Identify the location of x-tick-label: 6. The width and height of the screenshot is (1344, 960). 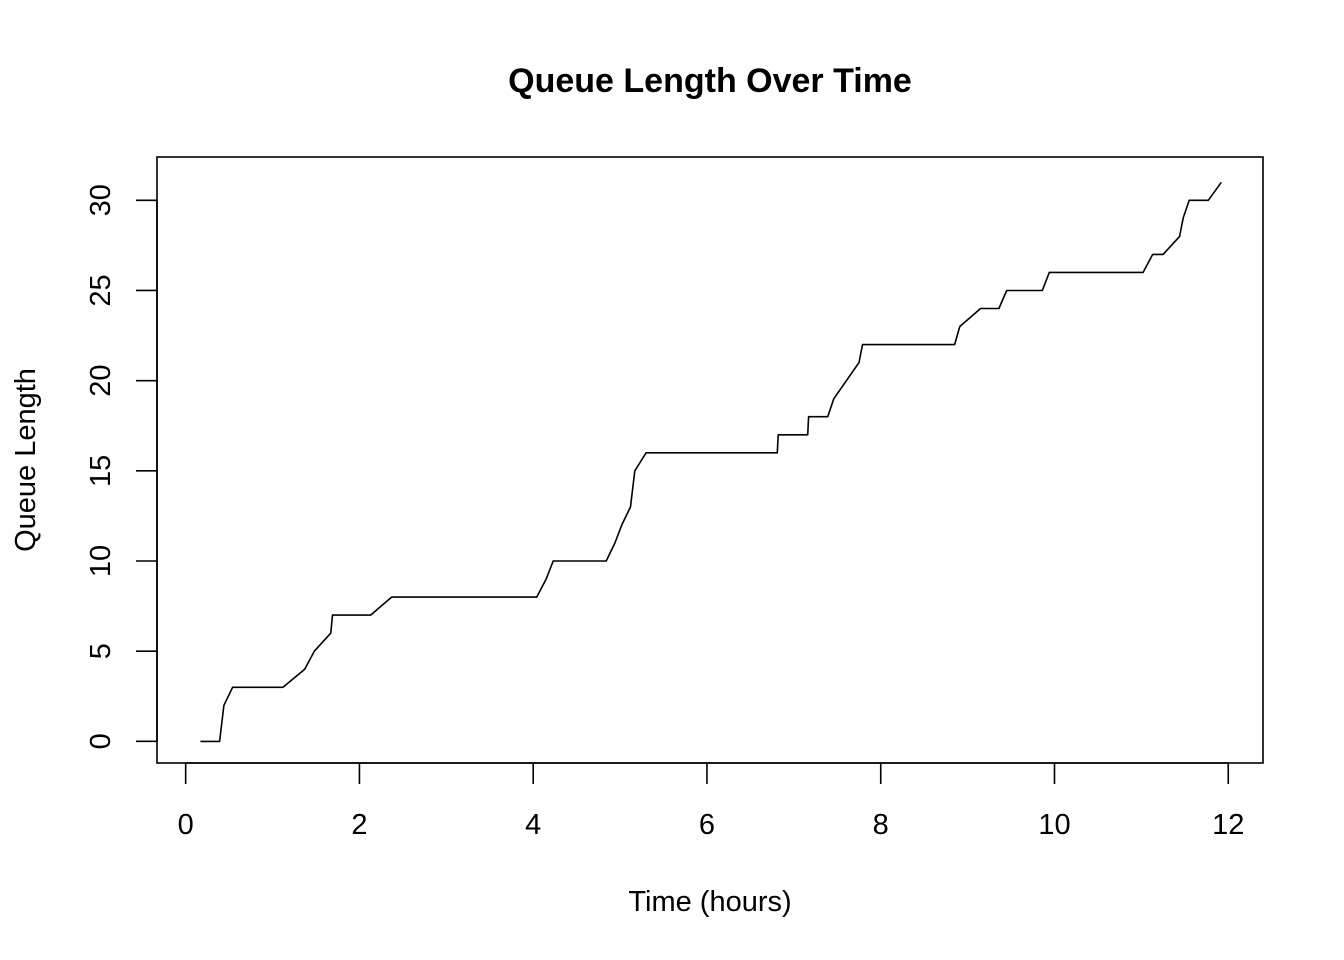
(707, 825).